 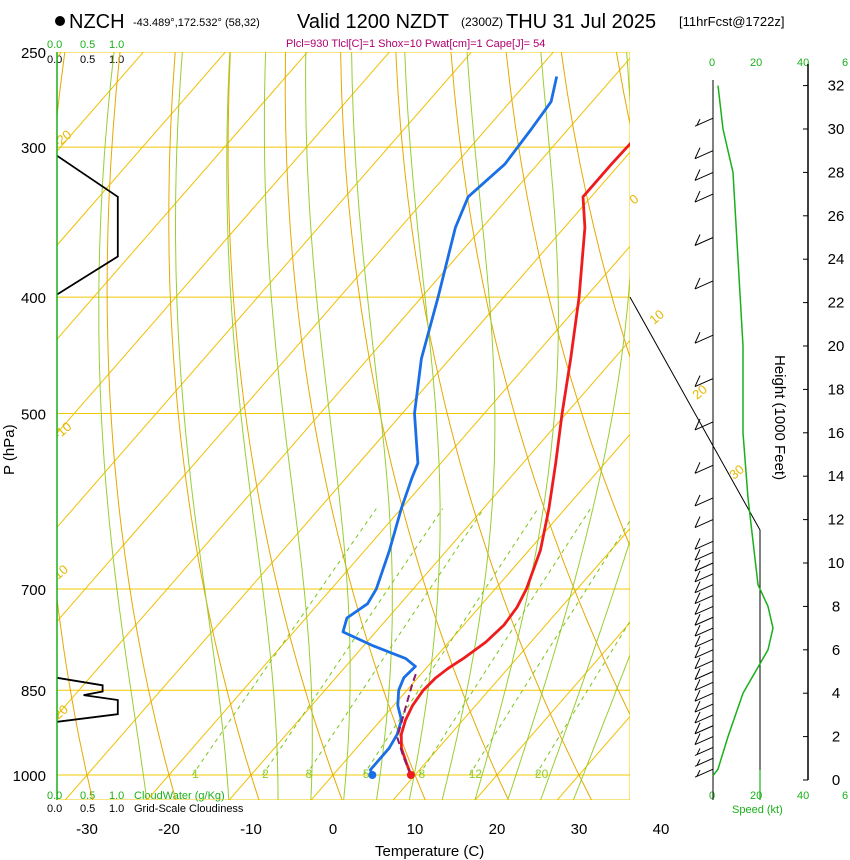 I want to click on temperature-tick-label: 40, so click(x=661, y=829).